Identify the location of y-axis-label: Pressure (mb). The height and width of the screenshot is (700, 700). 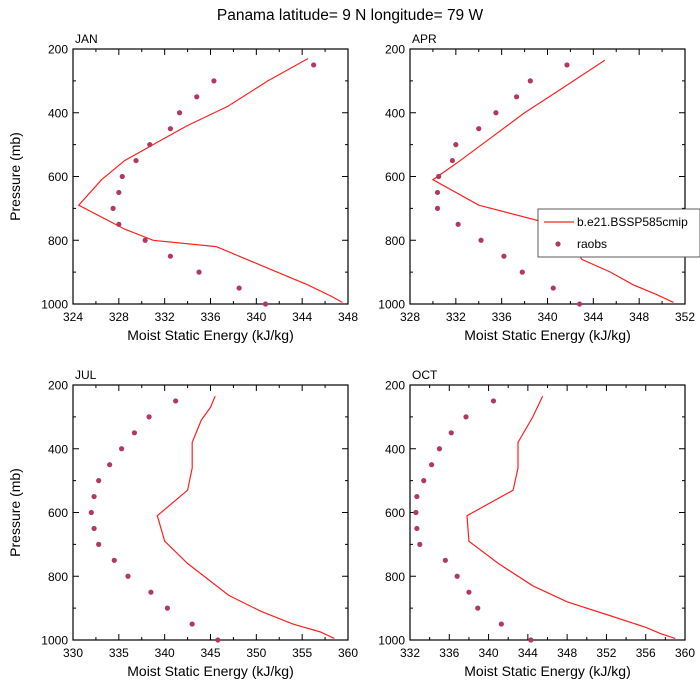
(15, 512).